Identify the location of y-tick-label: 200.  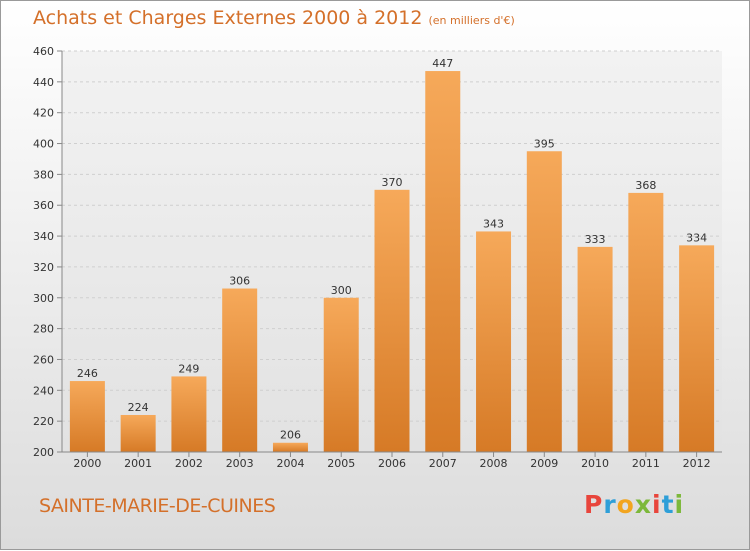
(43, 452).